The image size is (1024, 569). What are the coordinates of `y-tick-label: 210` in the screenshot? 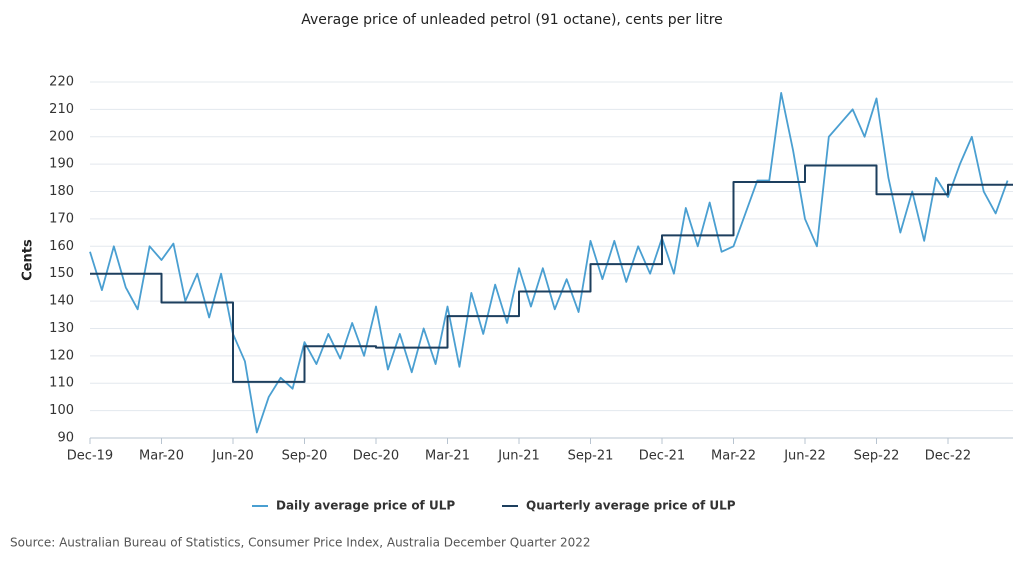 It's located at (61, 109).